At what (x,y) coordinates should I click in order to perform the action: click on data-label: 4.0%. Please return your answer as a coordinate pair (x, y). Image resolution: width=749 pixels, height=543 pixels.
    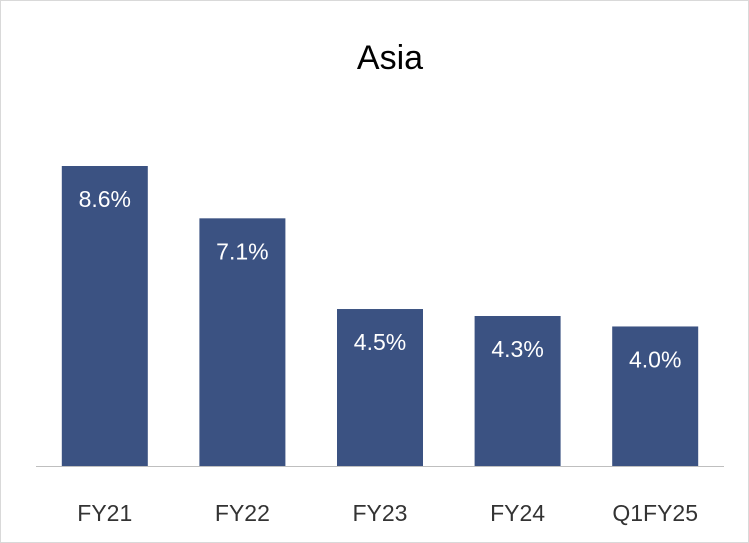
    Looking at the image, I should click on (655, 360).